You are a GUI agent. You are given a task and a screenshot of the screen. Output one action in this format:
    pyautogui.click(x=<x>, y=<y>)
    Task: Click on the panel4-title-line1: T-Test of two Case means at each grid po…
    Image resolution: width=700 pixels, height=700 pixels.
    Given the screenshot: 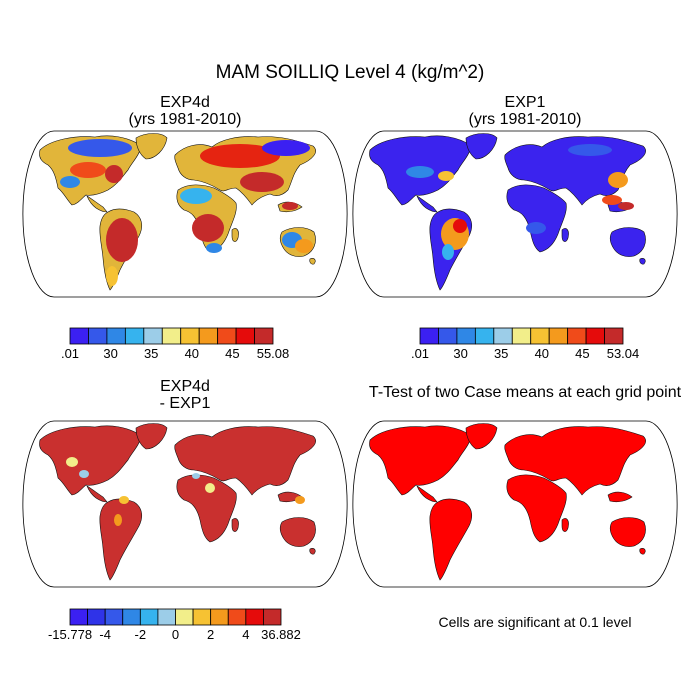 What is the action you would take?
    pyautogui.click(x=525, y=392)
    